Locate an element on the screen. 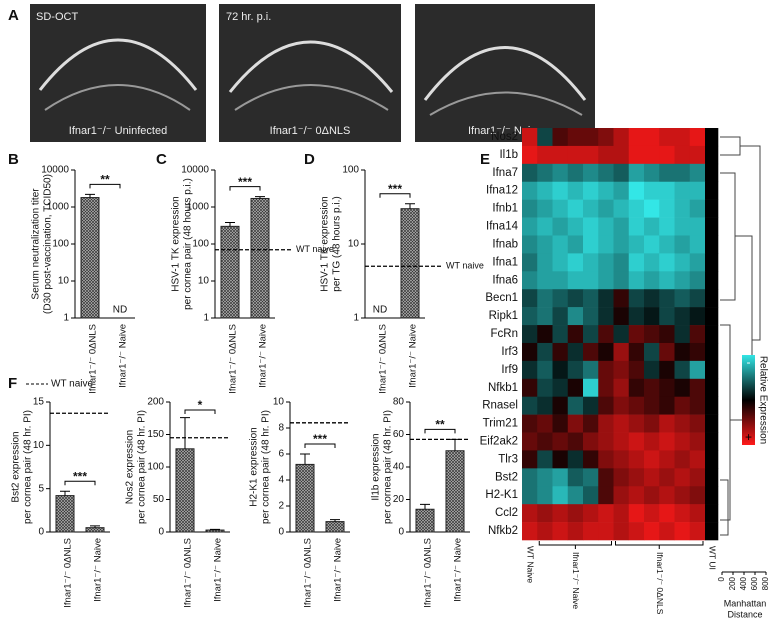 The width and height of the screenshot is (774, 626). row-label: Rnasel is located at coordinates (500, 406).